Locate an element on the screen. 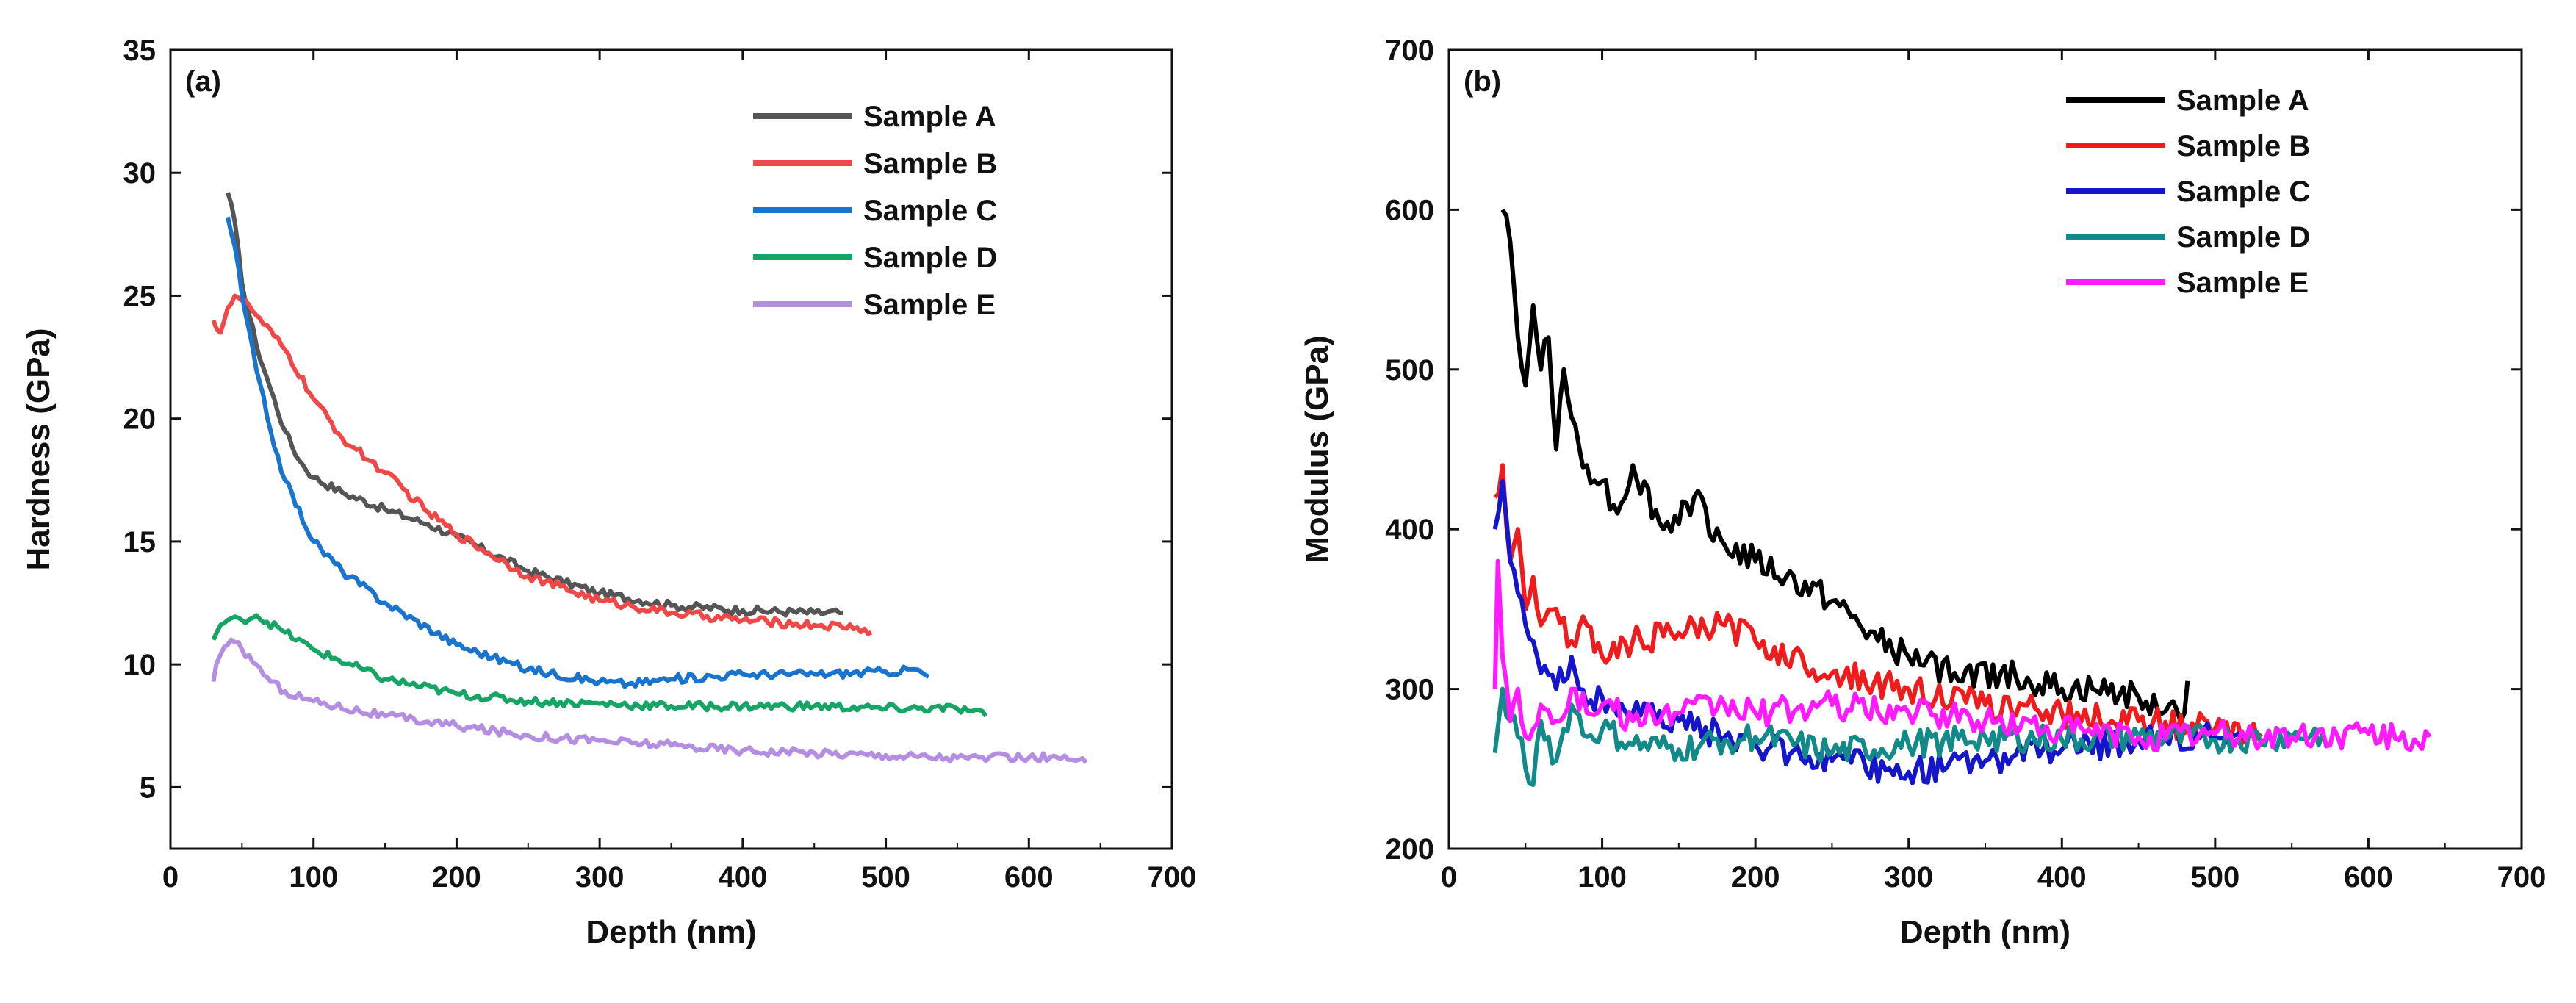 The image size is (2576, 1003). y-tick-label: 20 is located at coordinates (139, 420).